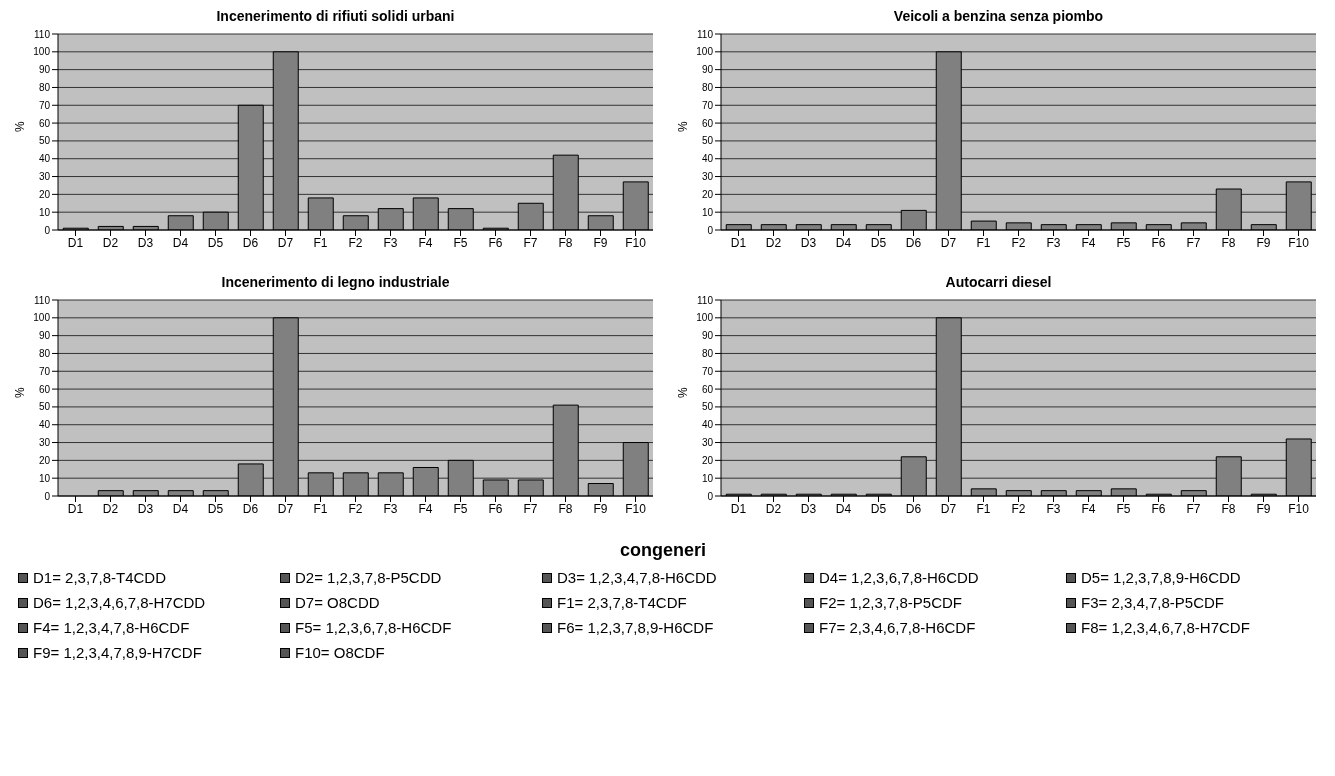 This screenshot has width=1335, height=776. Describe the element at coordinates (335, 17) in the screenshot. I see `chart-title: Incenerimento di rifiuti solidi urbani` at that location.